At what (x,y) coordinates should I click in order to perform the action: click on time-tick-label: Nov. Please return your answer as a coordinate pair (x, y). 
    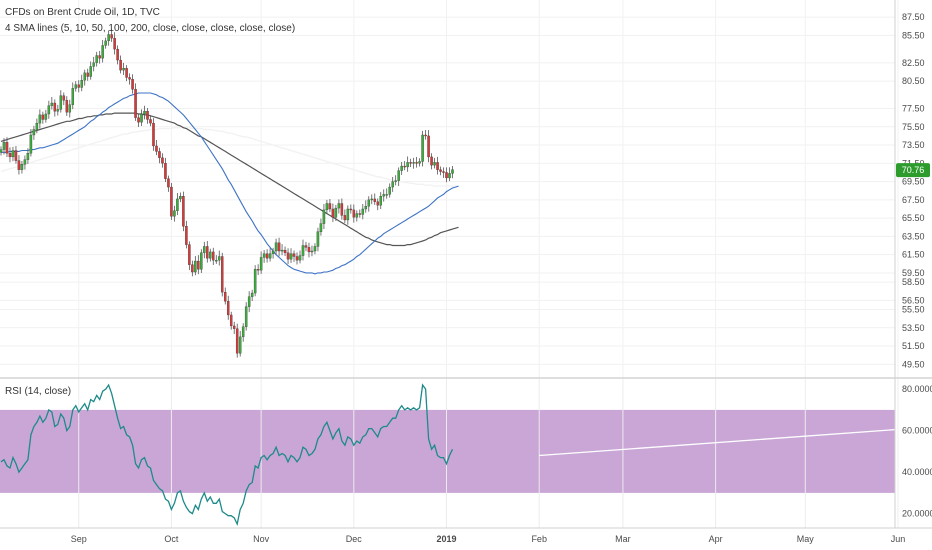
    Looking at the image, I should click on (261, 539).